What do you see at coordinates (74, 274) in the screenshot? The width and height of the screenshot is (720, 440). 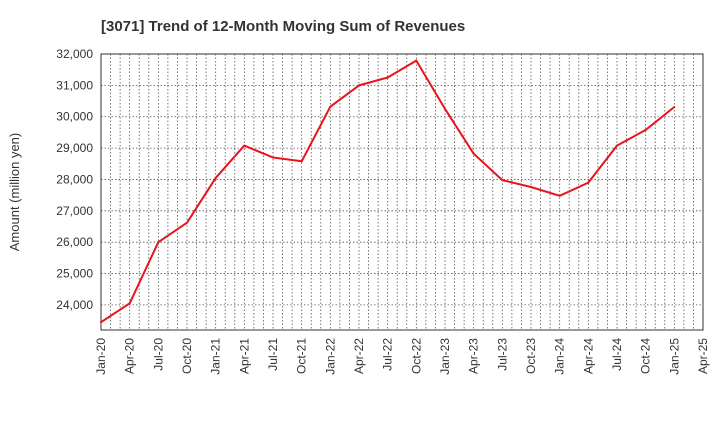 I see `y-tick-label: 25,000` at bounding box center [74, 274].